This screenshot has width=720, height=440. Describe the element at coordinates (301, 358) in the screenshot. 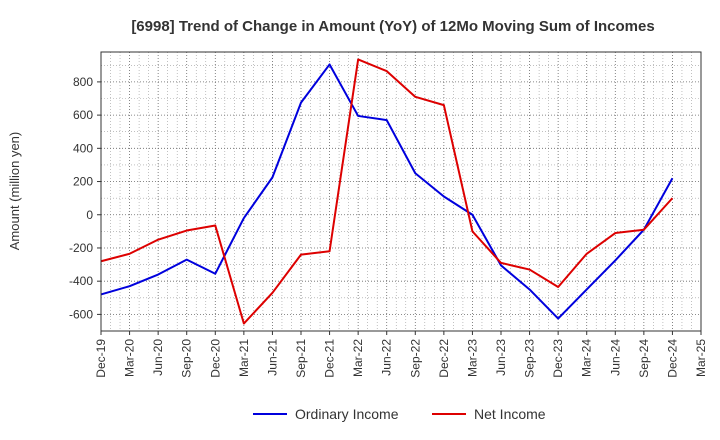

I see `x-tick-label: Sep-21` at that location.